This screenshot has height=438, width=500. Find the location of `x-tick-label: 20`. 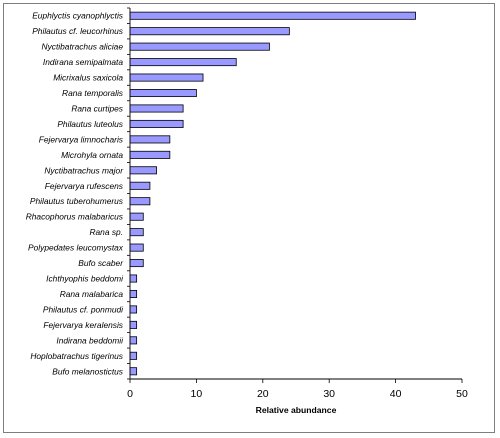

x-tick-label: 20 is located at coordinates (263, 394).